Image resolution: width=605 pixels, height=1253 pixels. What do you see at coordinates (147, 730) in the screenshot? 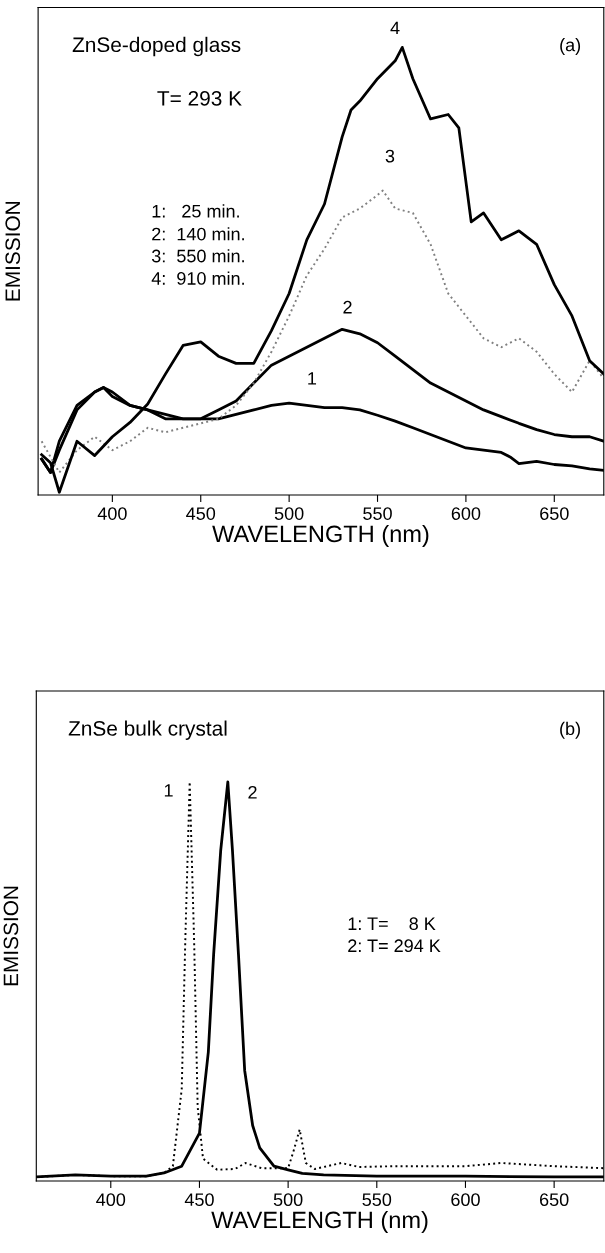
I see `chart-title: ZnSe bulk crystal` at bounding box center [147, 730].